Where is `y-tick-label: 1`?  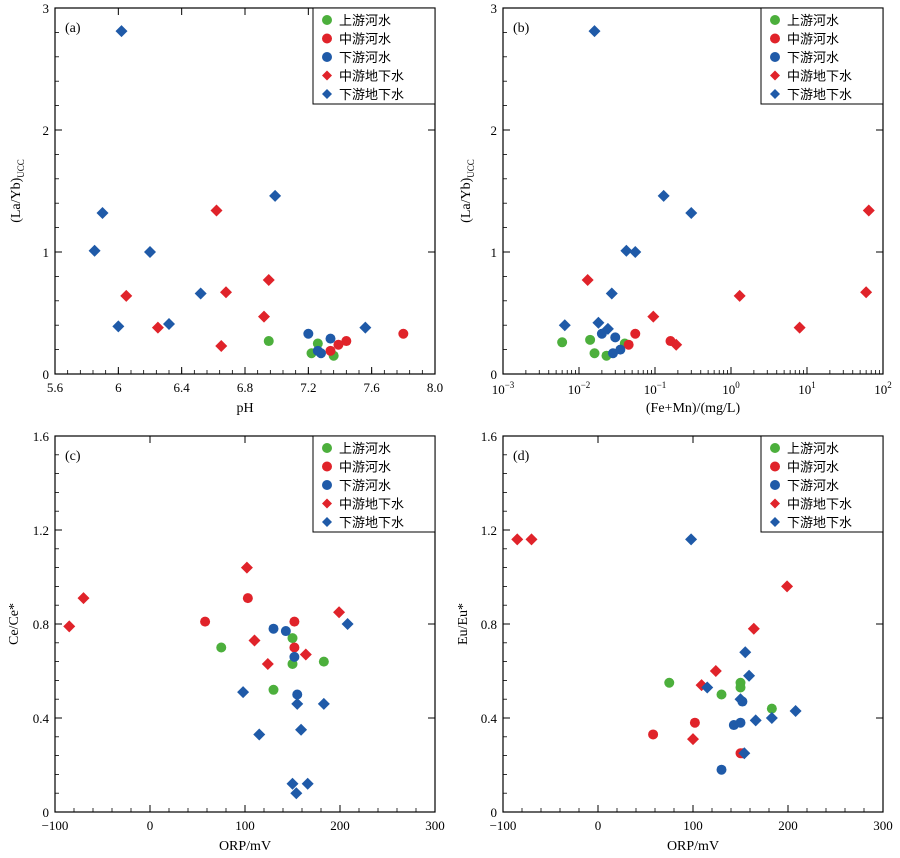
y-tick-label: 1 is located at coordinates (494, 252).